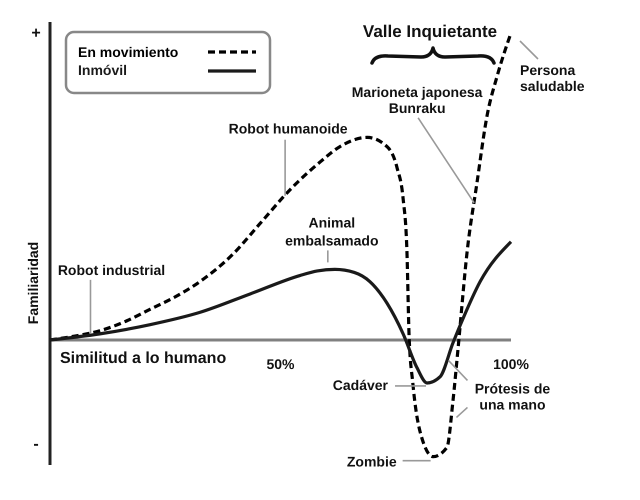 The width and height of the screenshot is (640, 500). What do you see at coordinates (332, 231) in the screenshot?
I see `annotation: Animal embalsamado` at bounding box center [332, 231].